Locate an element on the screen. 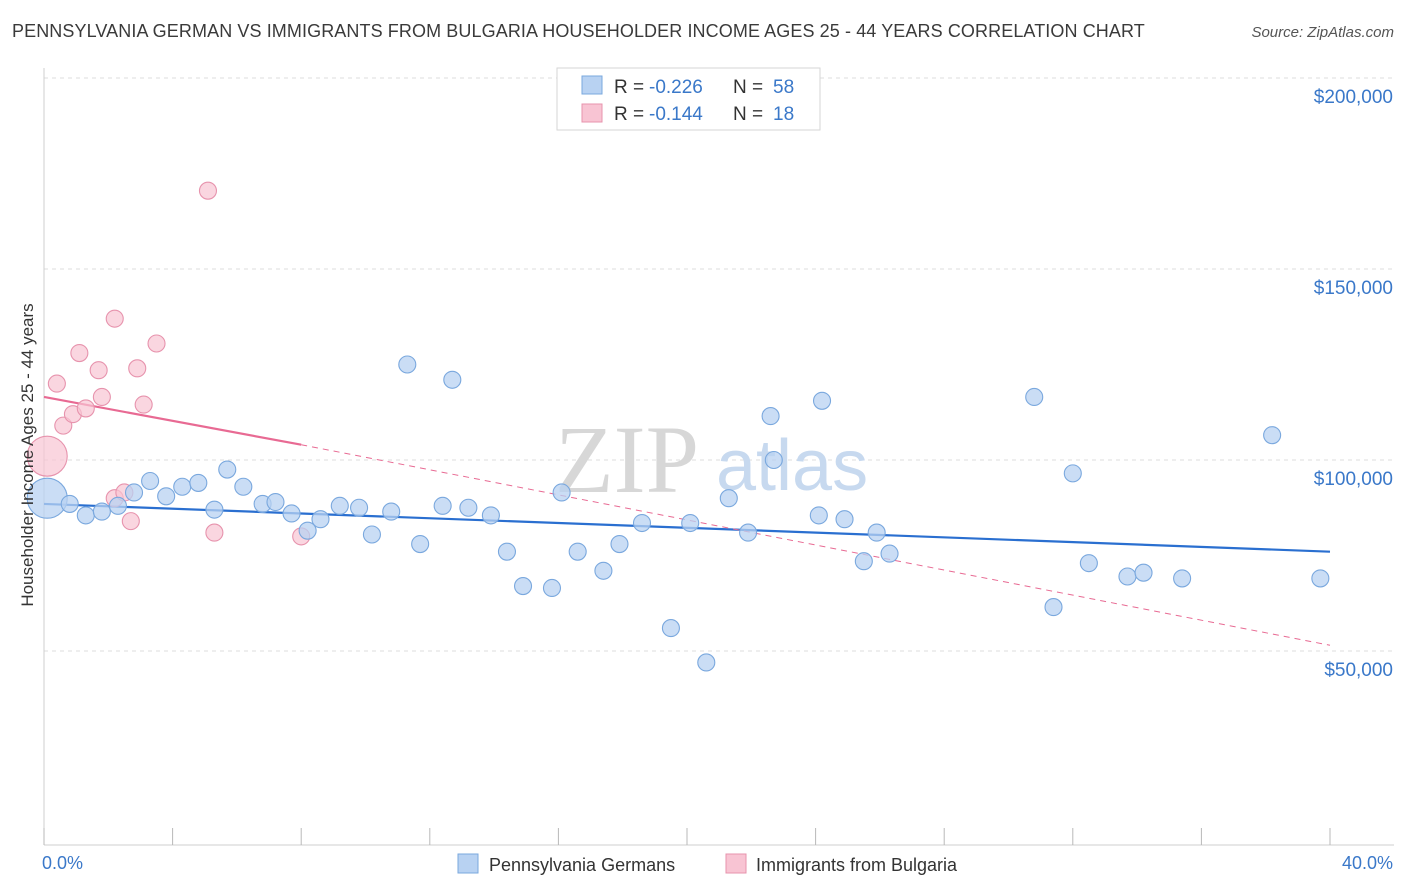 The height and width of the screenshot is (892, 1406). bottom-legend-swatch-pink is located at coordinates (736, 863).